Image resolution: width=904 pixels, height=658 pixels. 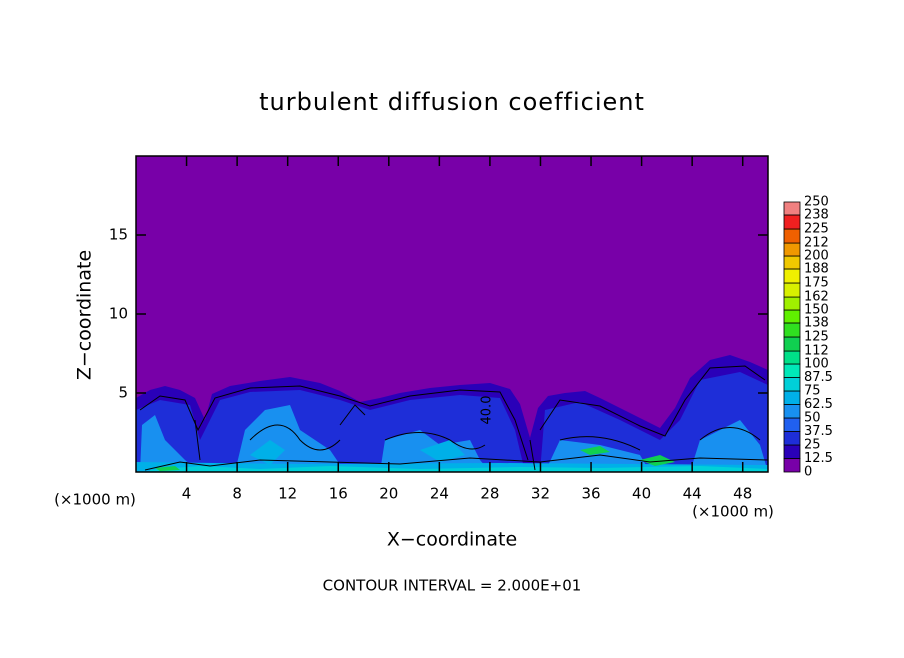 What do you see at coordinates (818, 458) in the screenshot?
I see `colorbar-label: 12.5` at bounding box center [818, 458].